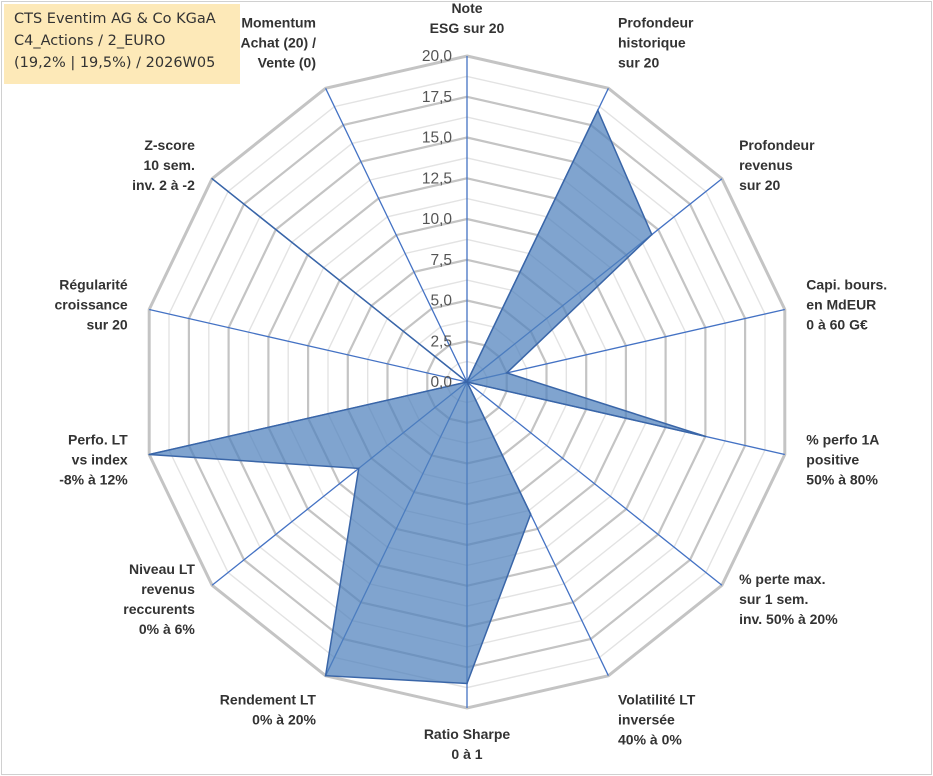 The image size is (933, 776). I want to click on tick-label: 15,0, so click(437, 138).